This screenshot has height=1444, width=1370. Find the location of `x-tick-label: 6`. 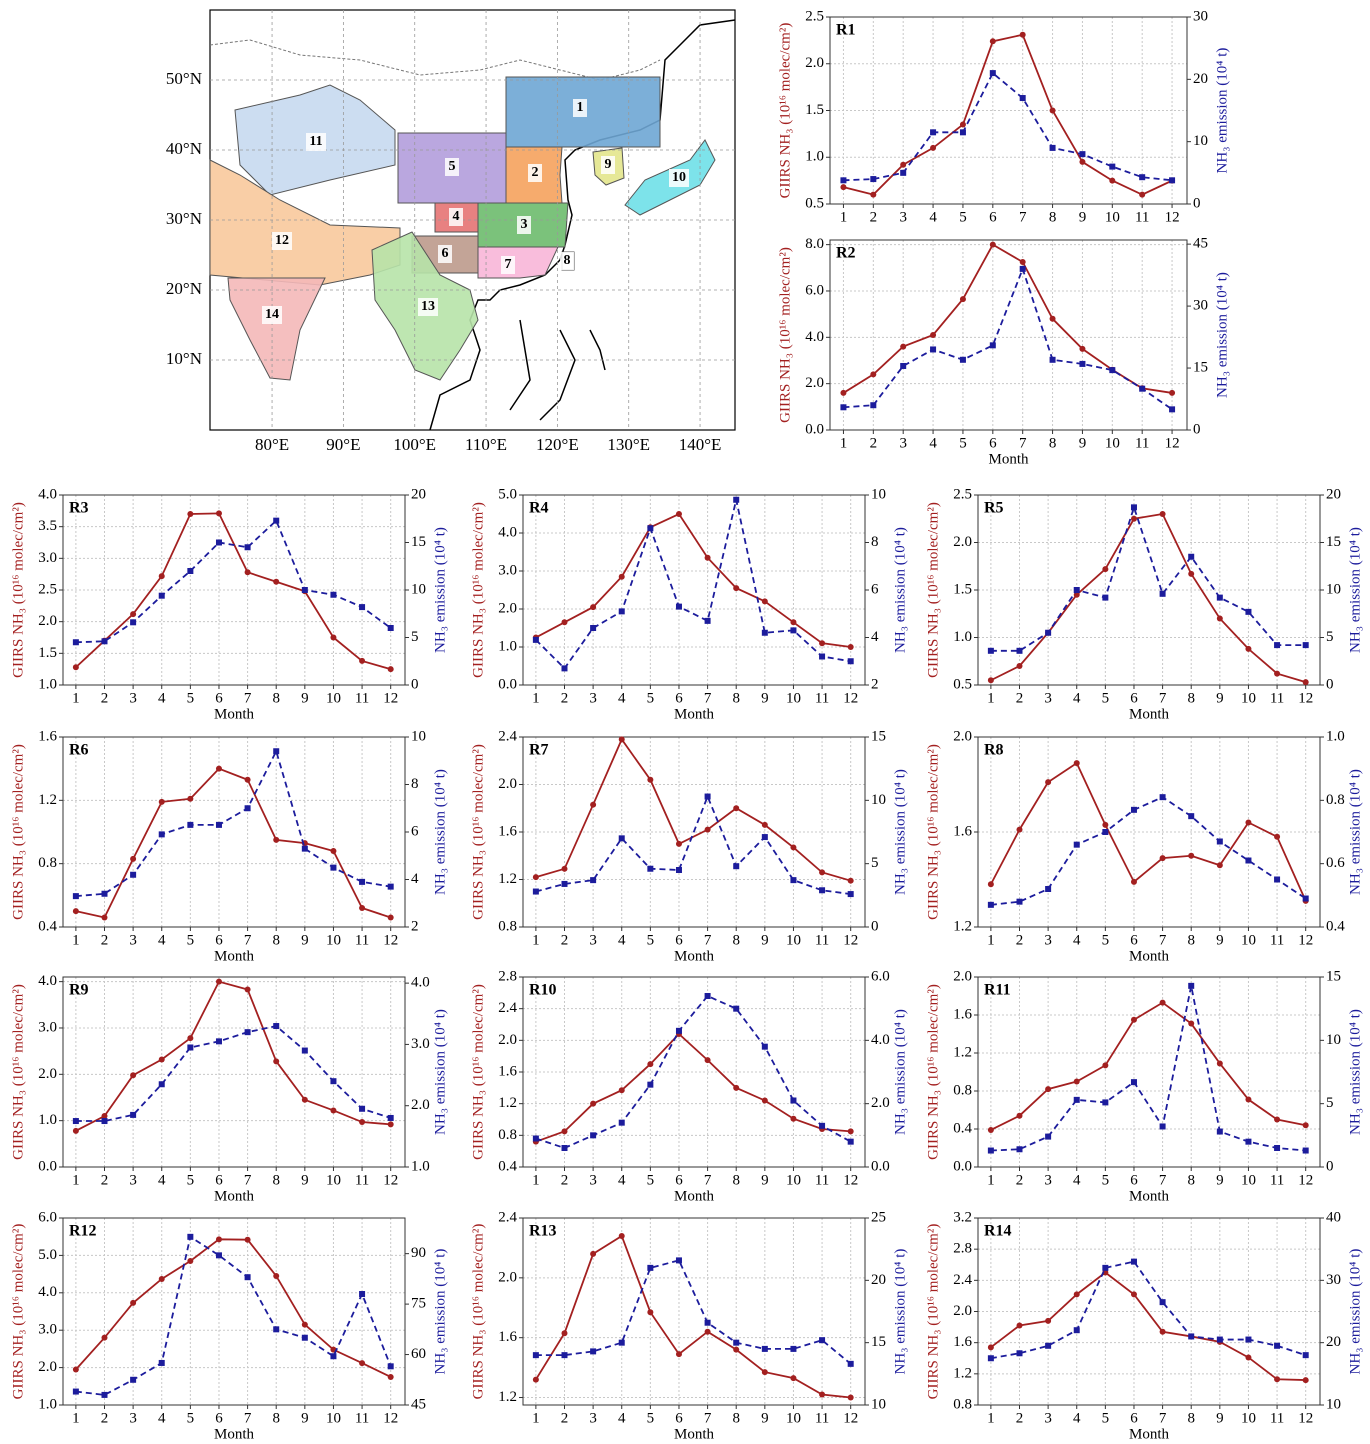

x-tick-label: 6 is located at coordinates (679, 940).